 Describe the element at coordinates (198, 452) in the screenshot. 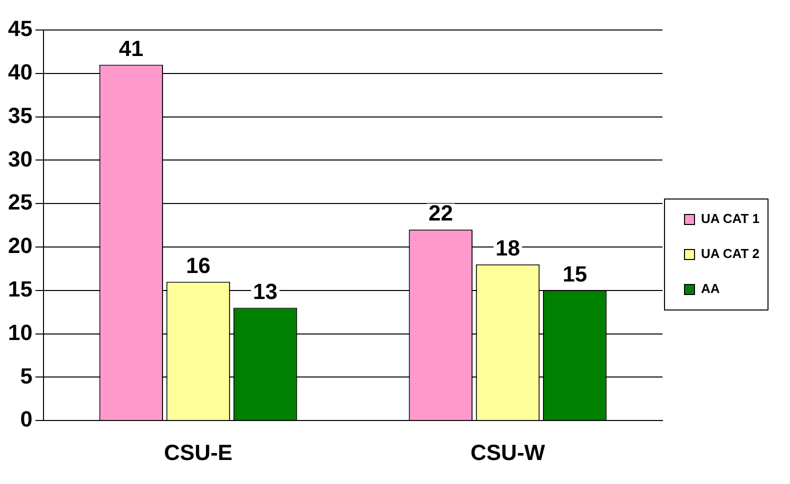

I see `x-tick-label: CSU-E` at that location.